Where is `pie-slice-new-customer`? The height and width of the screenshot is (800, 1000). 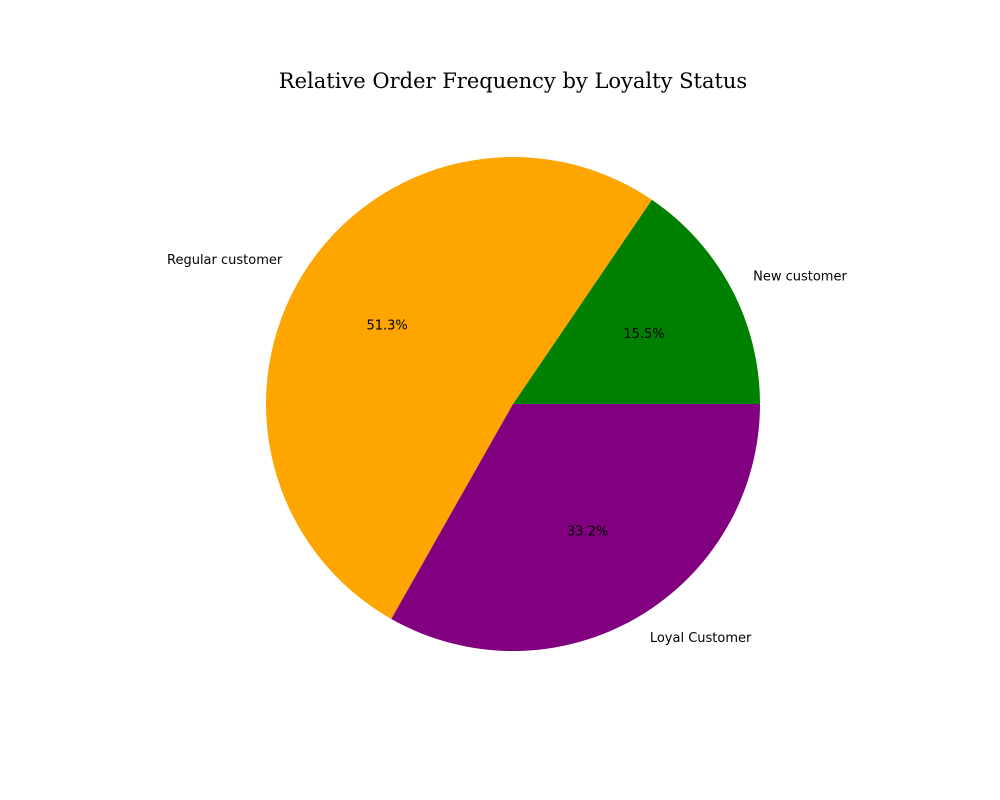 pie-slice-new-customer is located at coordinates (636, 301).